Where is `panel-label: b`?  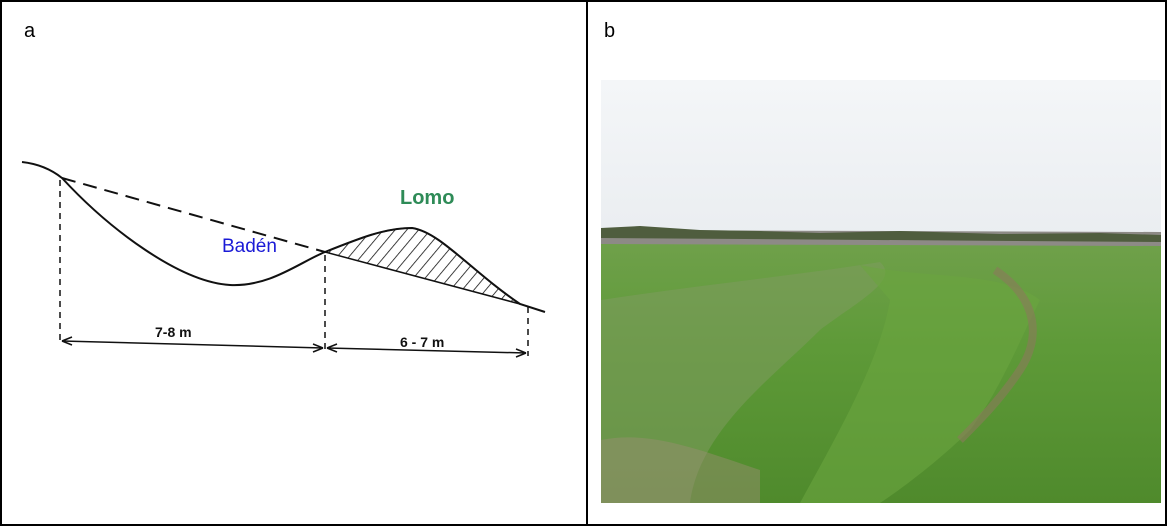
panel-label: b is located at coordinates (609, 31).